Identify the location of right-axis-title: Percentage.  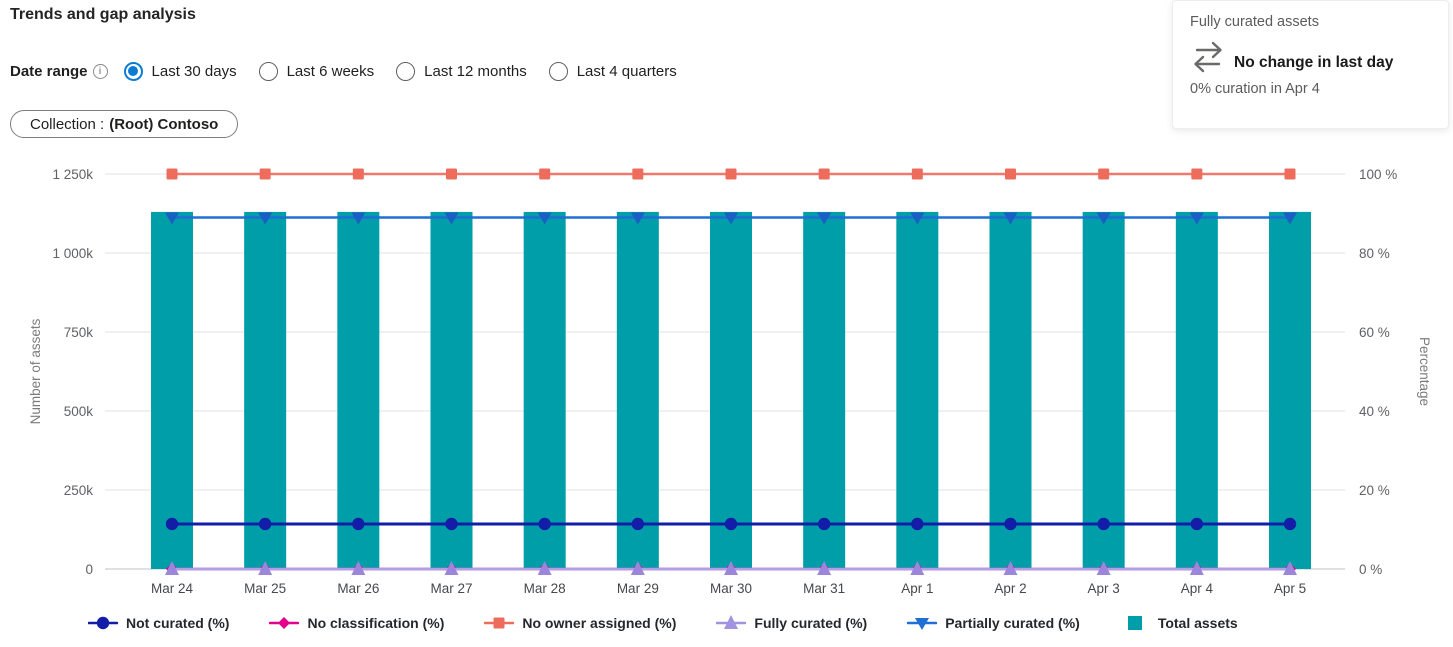
(1424, 371).